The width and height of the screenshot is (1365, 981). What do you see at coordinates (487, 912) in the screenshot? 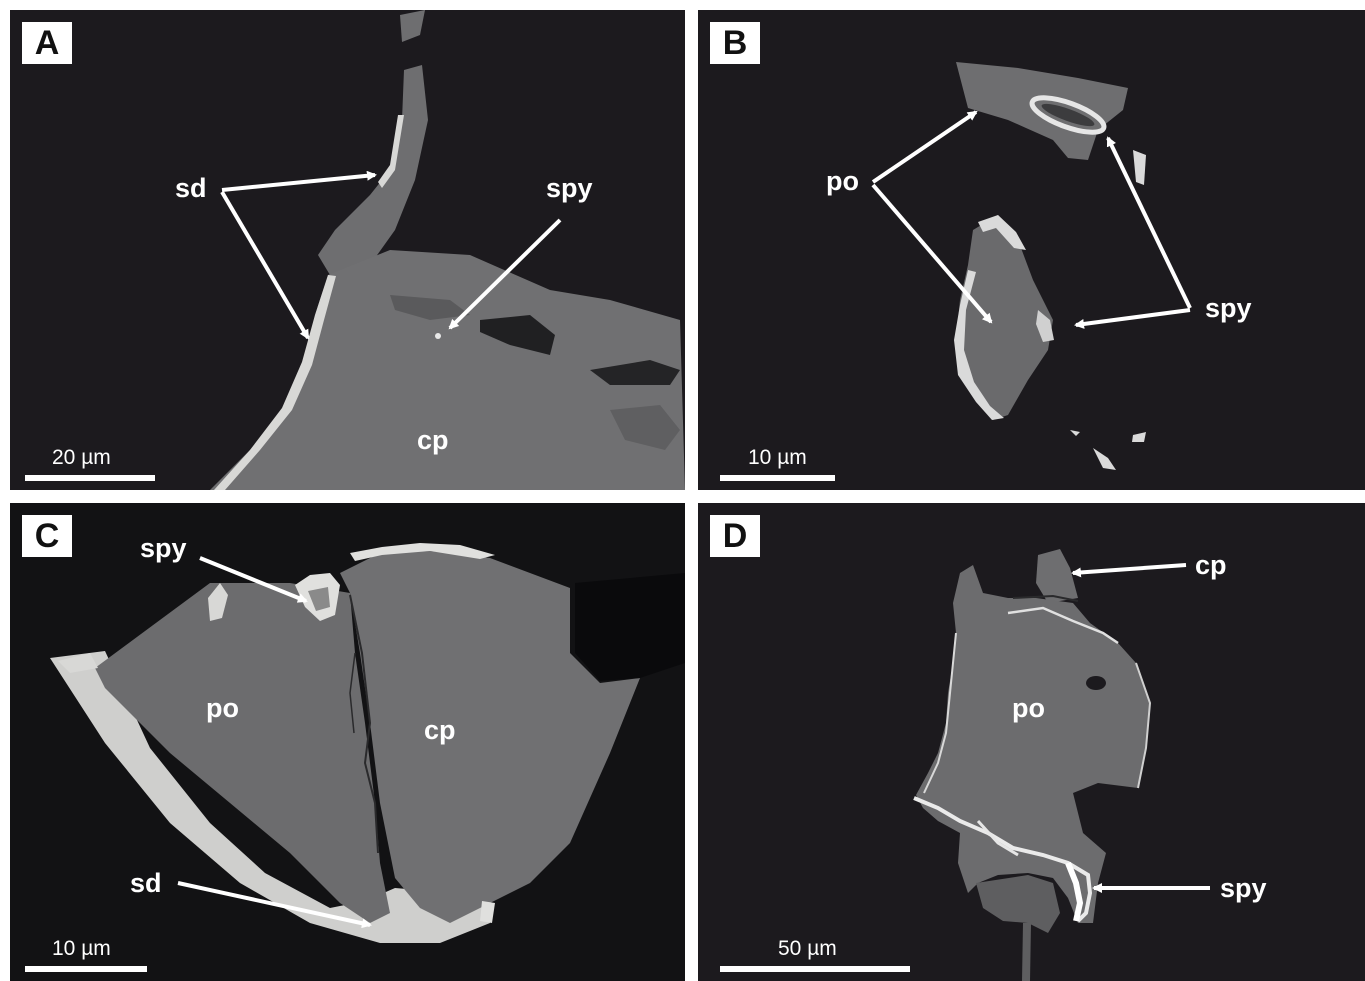
I see `sd-patch` at bounding box center [487, 912].